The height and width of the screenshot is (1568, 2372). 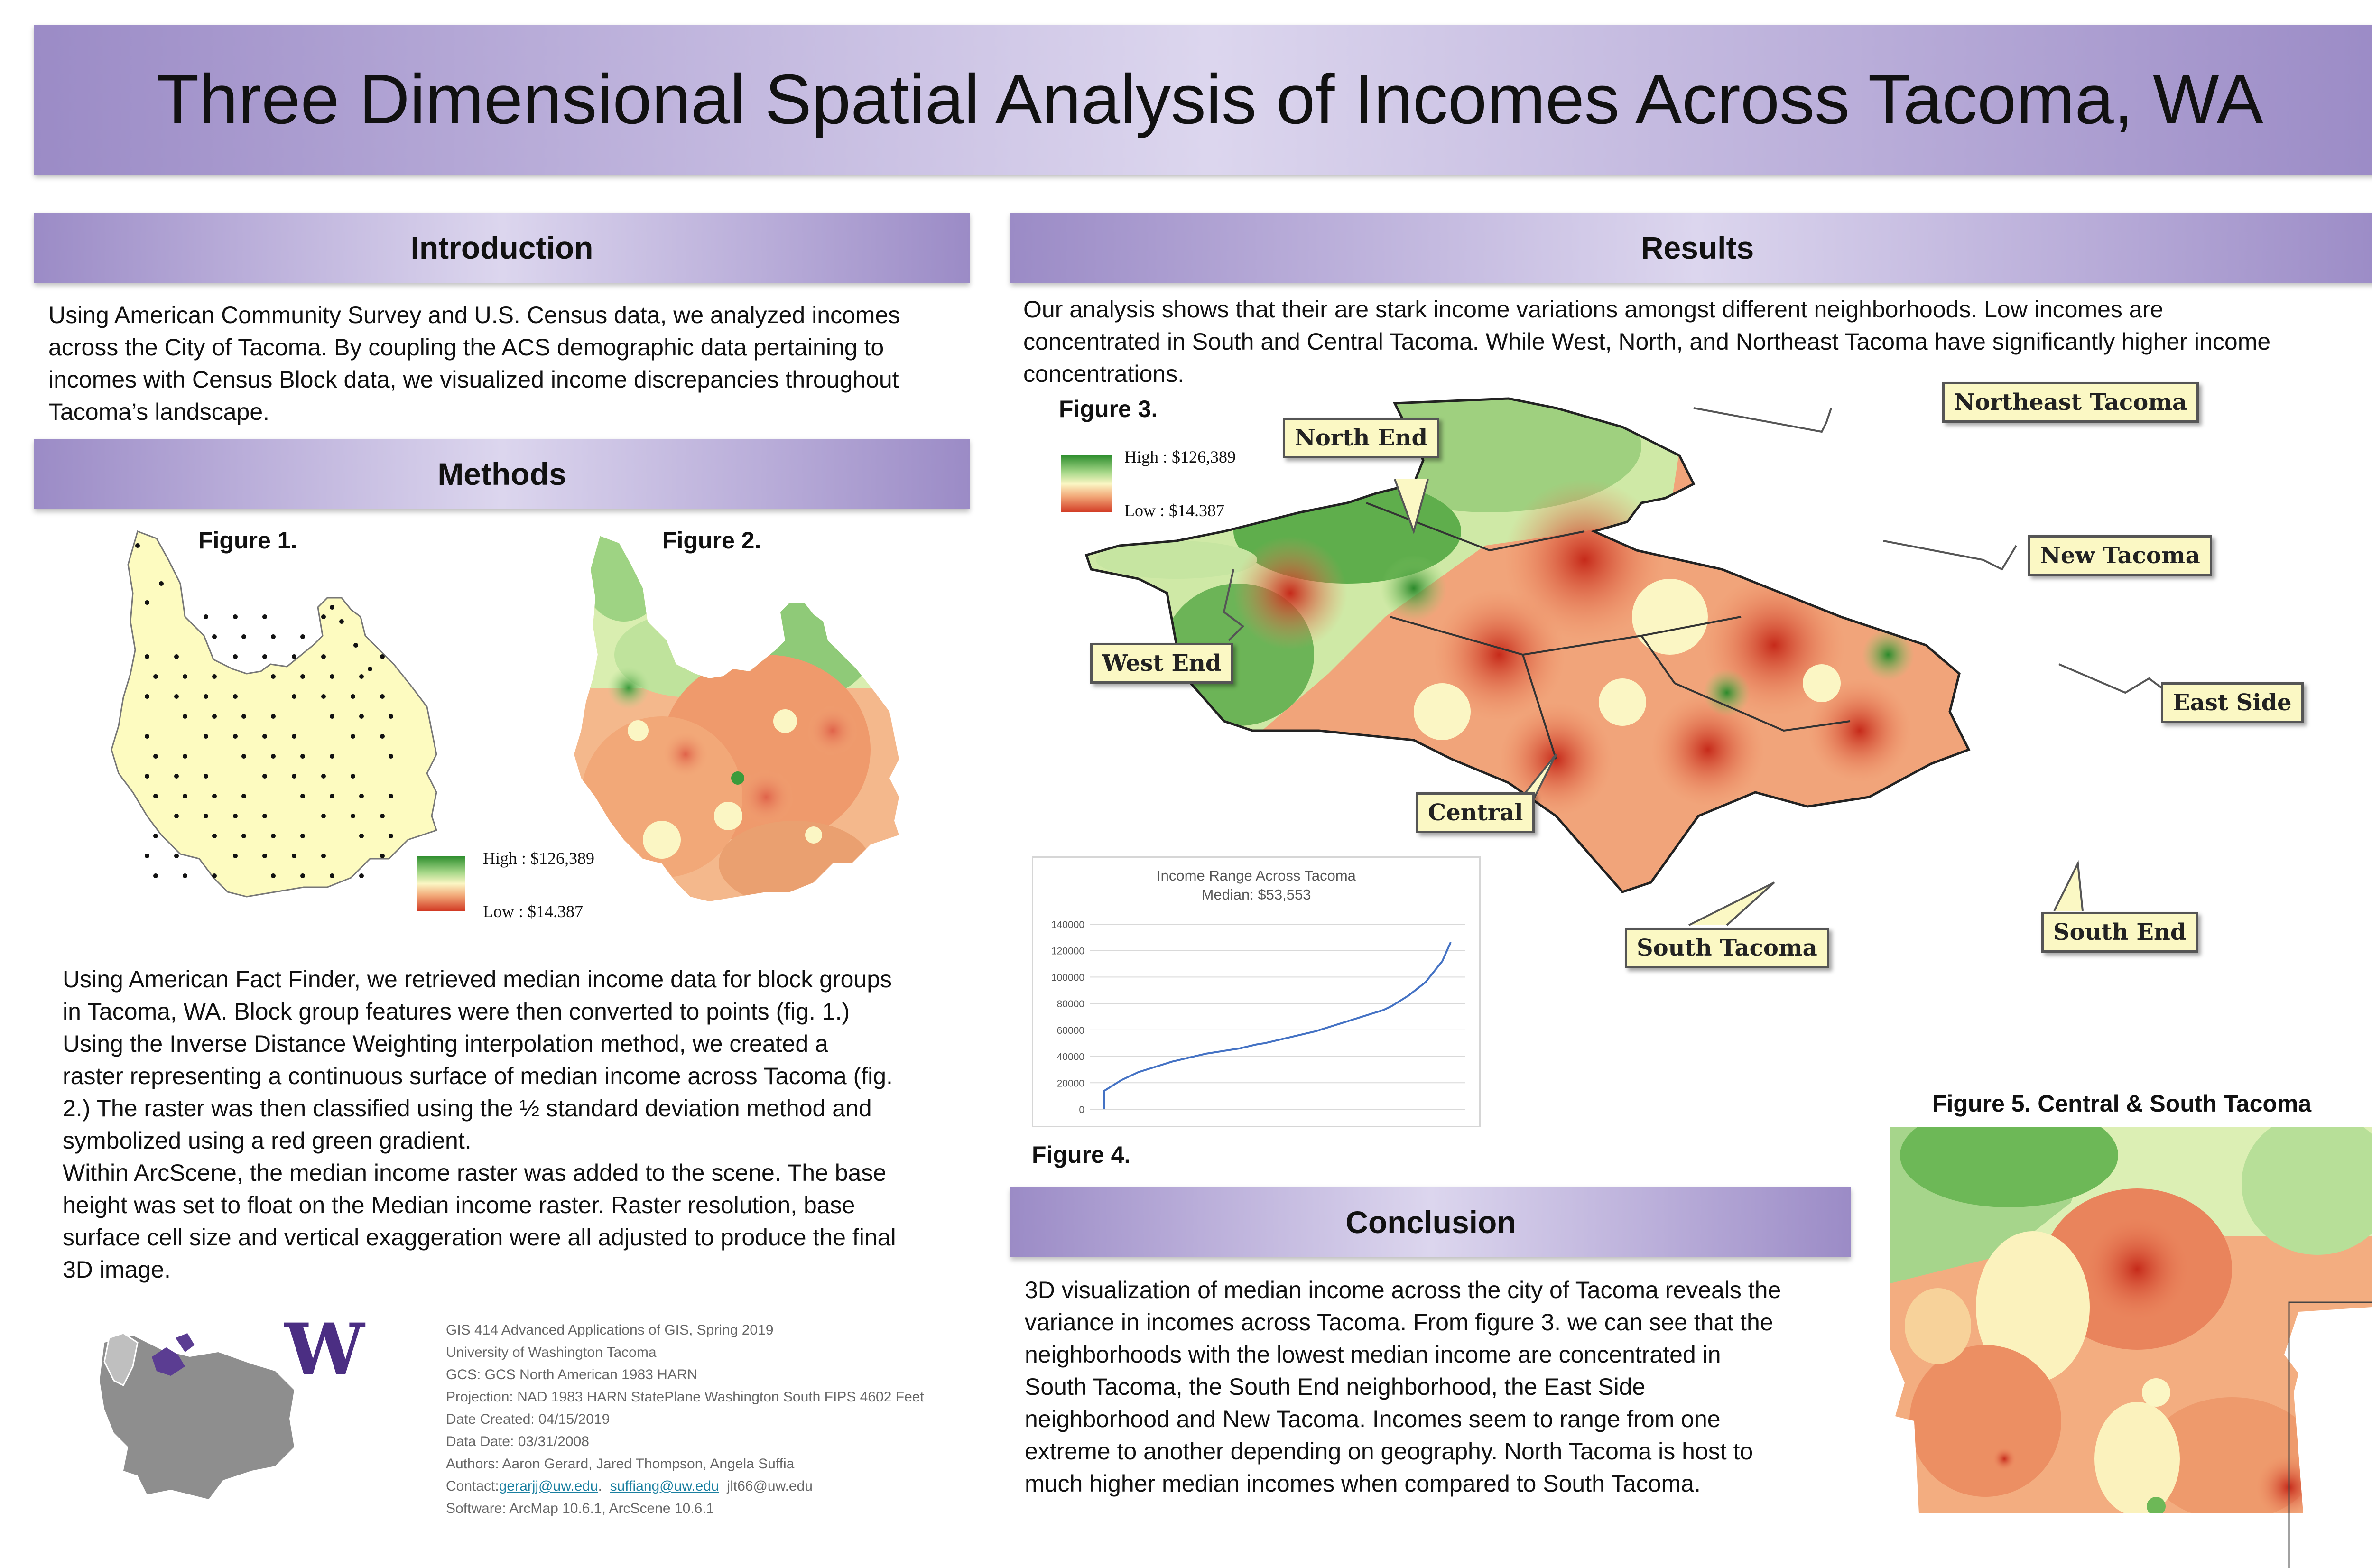 I want to click on conclusion-heading: Conclusion, so click(x=1430, y=1222).